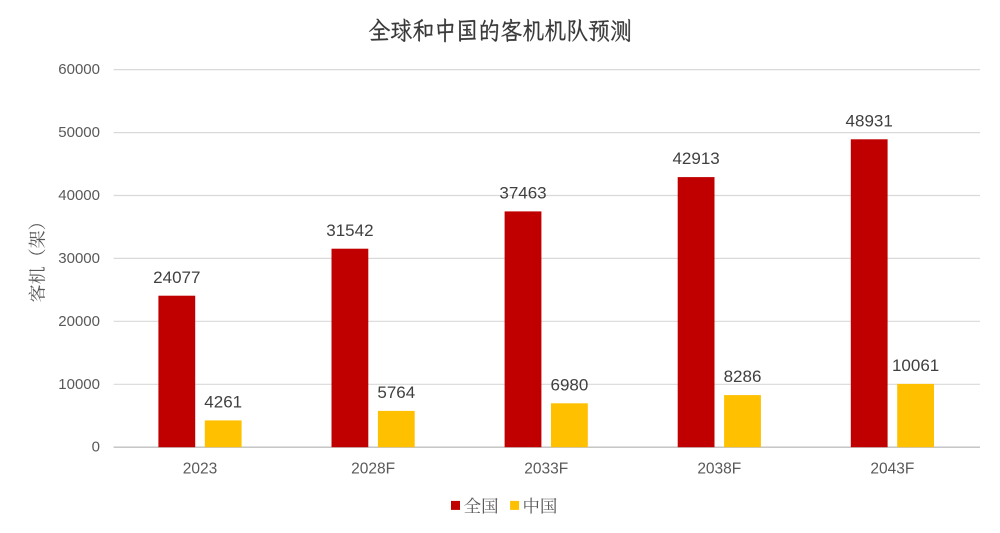 The image size is (1000, 533). I want to click on svg-text: 8286, so click(743, 376).